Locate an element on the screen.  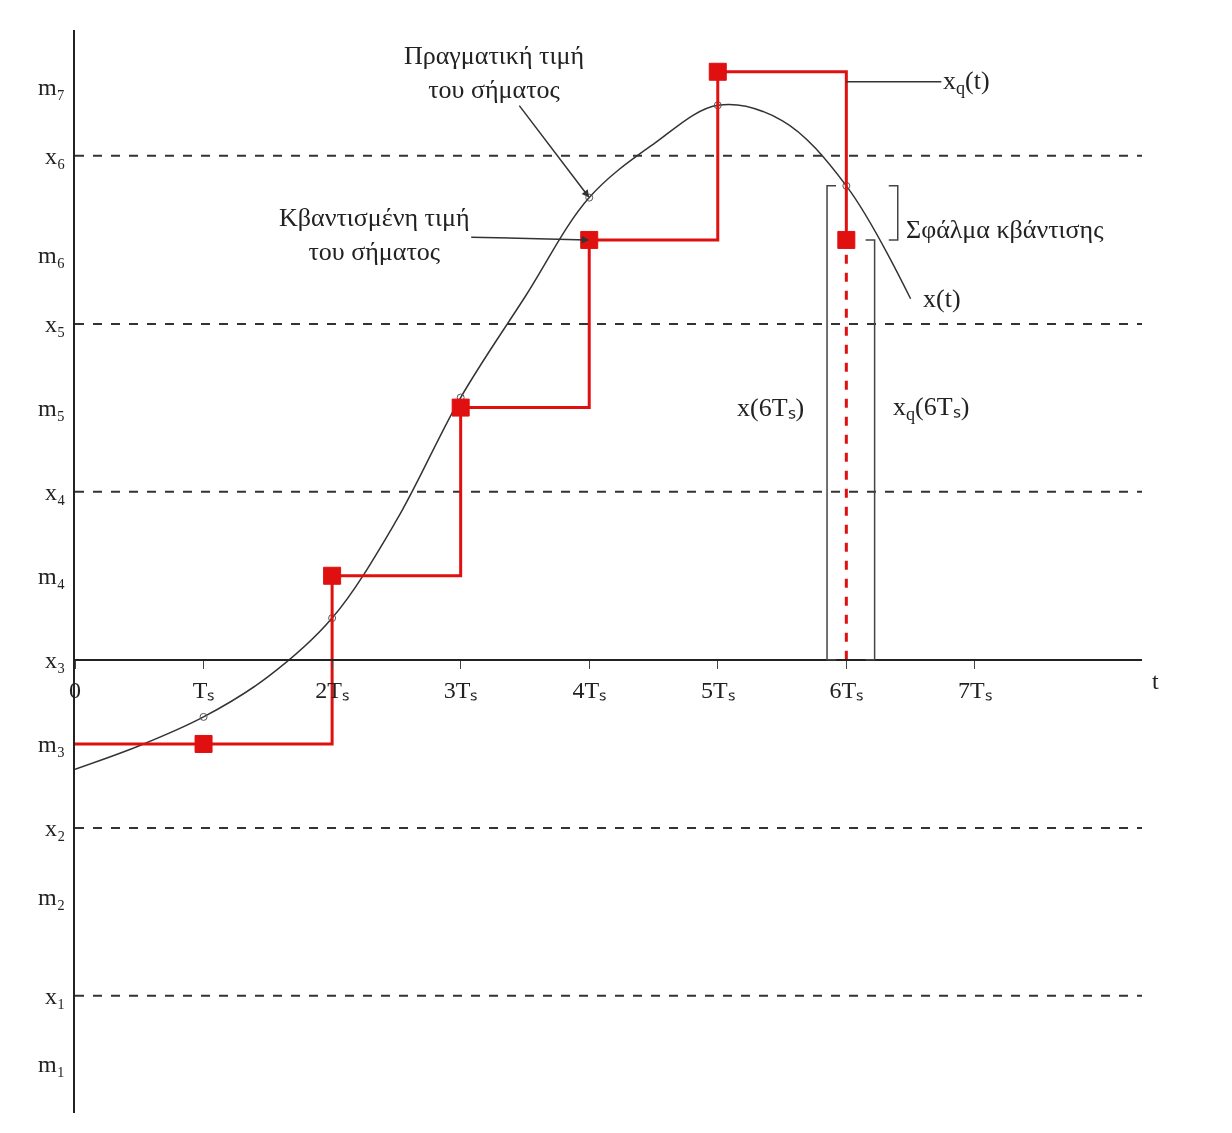
annotation: x$_{q}$(6Tₛ) is located at coordinates (931, 408).